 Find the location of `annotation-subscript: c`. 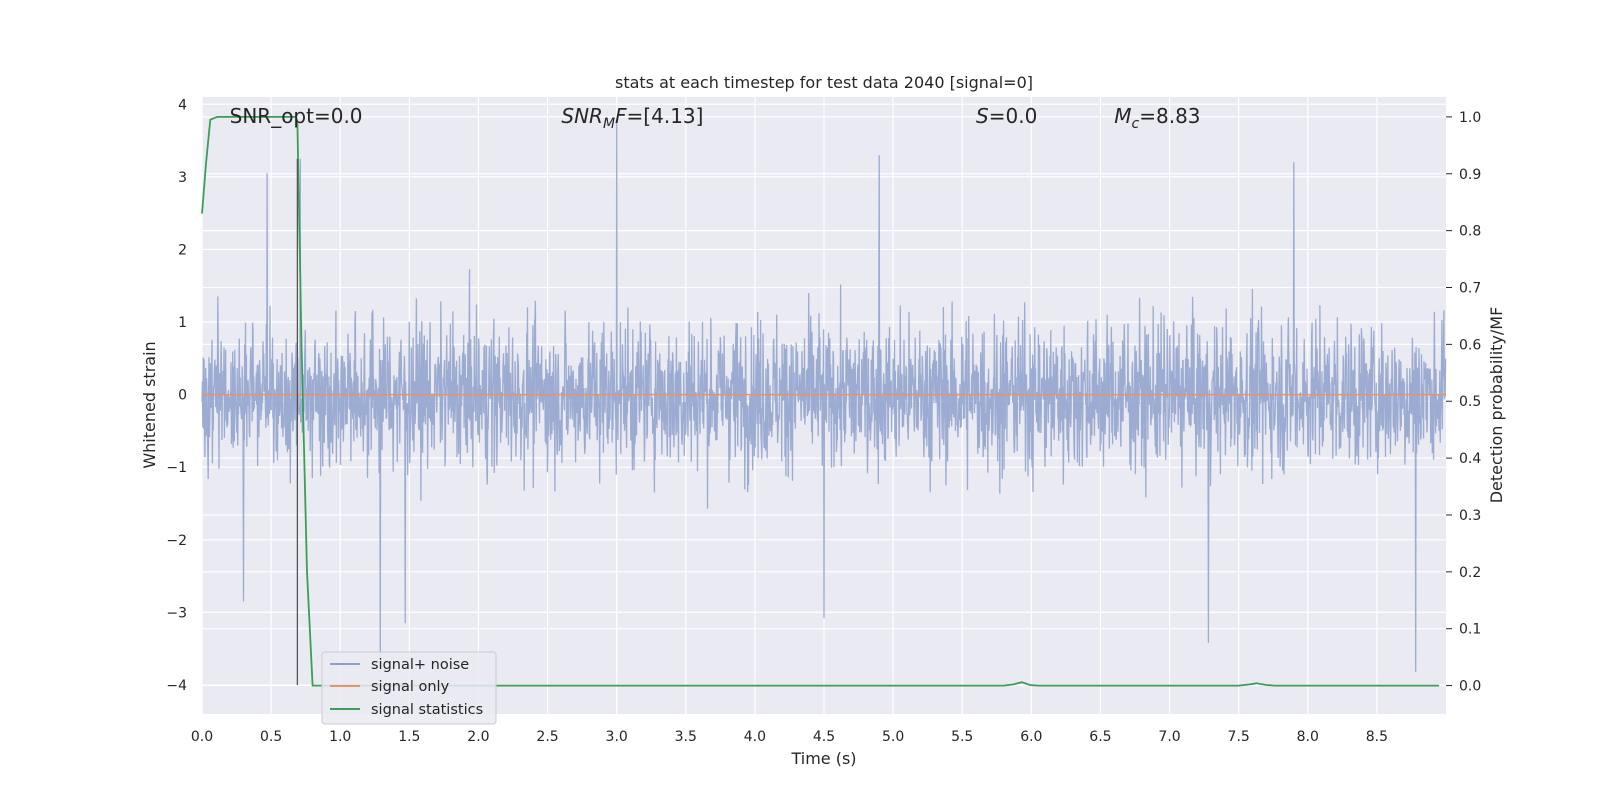

annotation-subscript: c is located at coordinates (1136, 124).